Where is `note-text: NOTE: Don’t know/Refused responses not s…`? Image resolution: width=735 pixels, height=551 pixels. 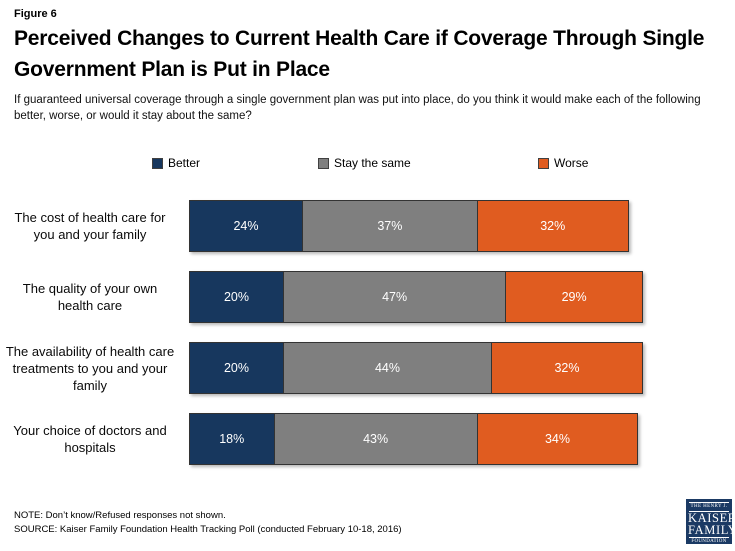 note-text: NOTE: Don’t know/Refused responses not s… is located at coordinates (120, 515).